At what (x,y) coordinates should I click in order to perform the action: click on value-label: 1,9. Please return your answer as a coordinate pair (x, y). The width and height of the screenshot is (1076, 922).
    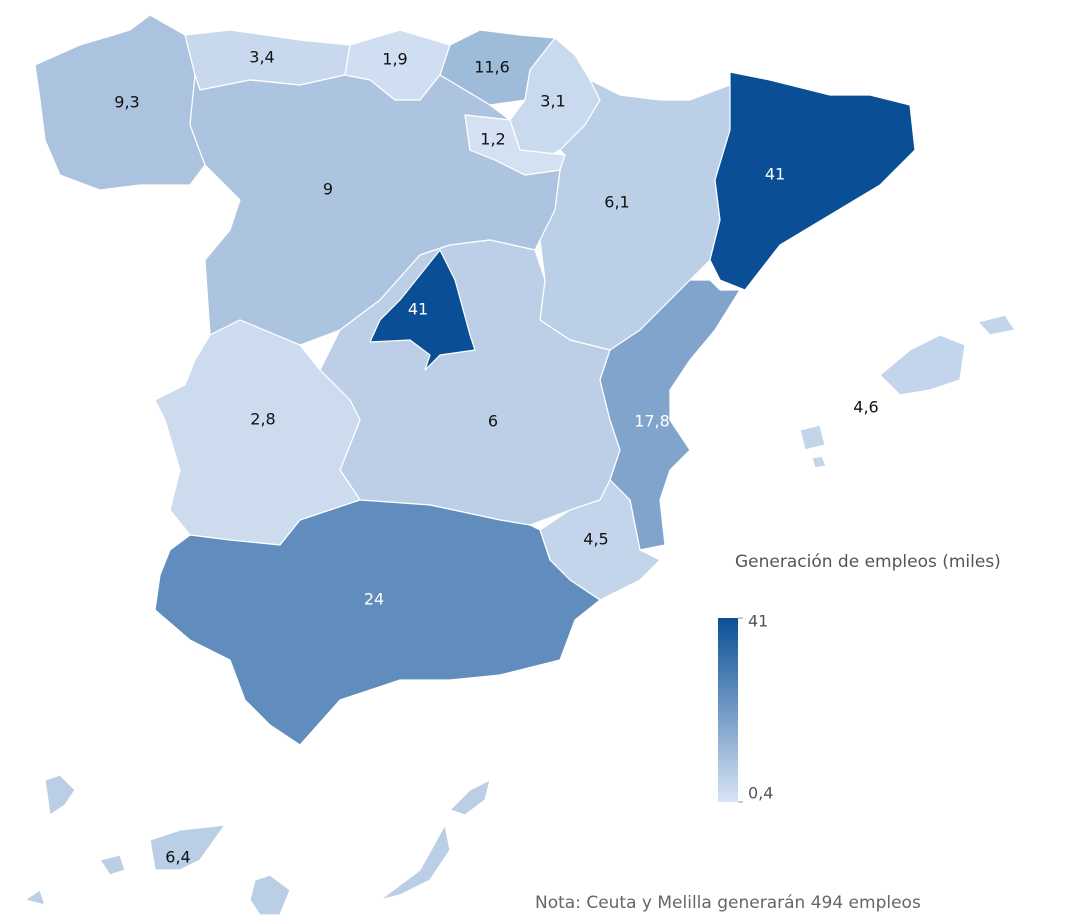
    Looking at the image, I should click on (394, 59).